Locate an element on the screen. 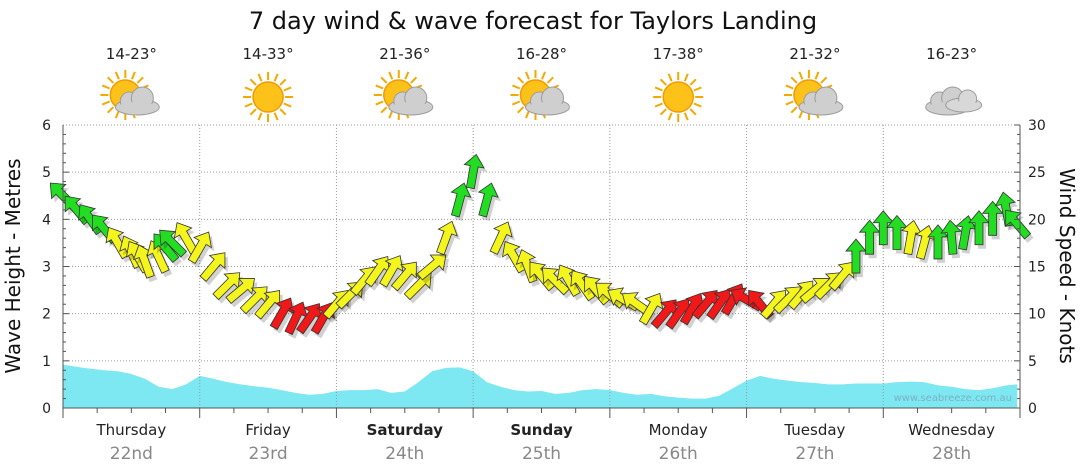  day-name: Friday is located at coordinates (268, 430).